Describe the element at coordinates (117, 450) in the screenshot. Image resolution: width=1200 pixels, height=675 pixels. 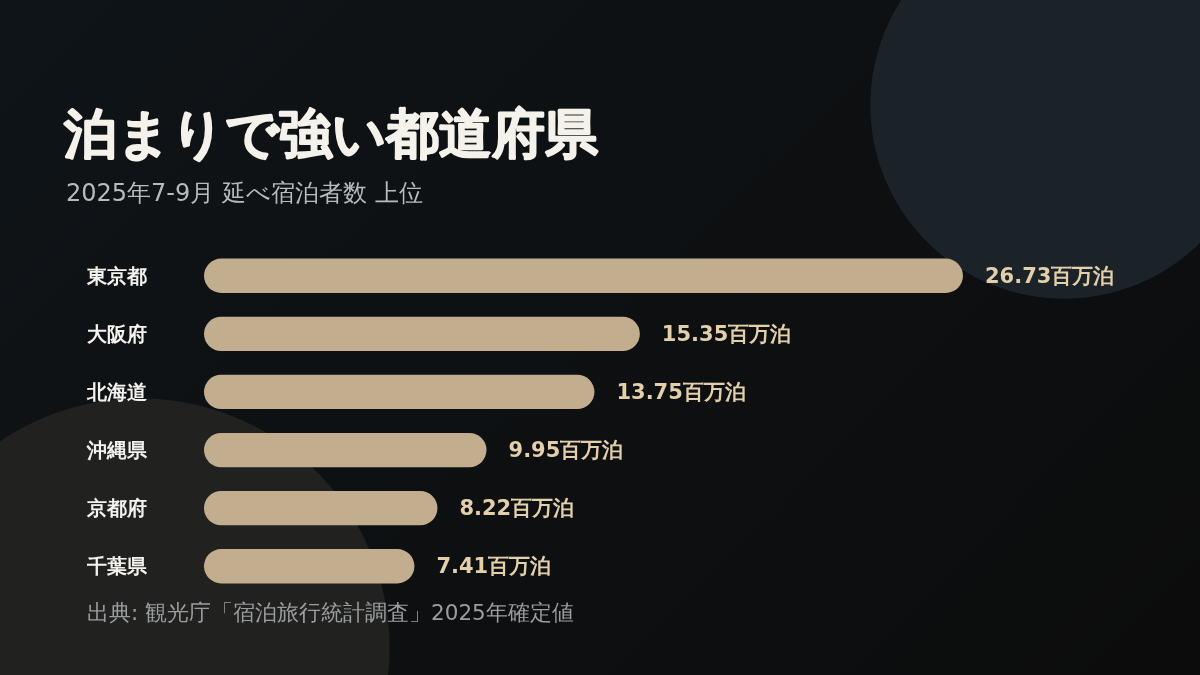
I see `y-tick-label: 沖縄県` at that location.